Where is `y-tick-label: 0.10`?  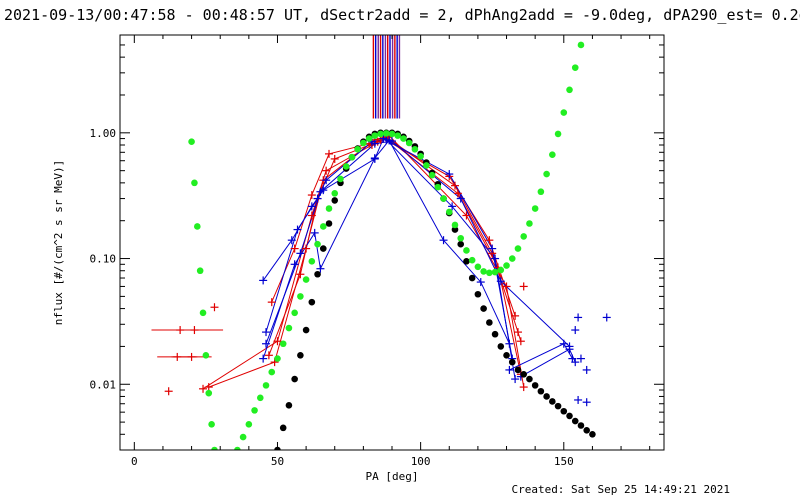 y-tick-label: 0.10 is located at coordinates (103, 259).